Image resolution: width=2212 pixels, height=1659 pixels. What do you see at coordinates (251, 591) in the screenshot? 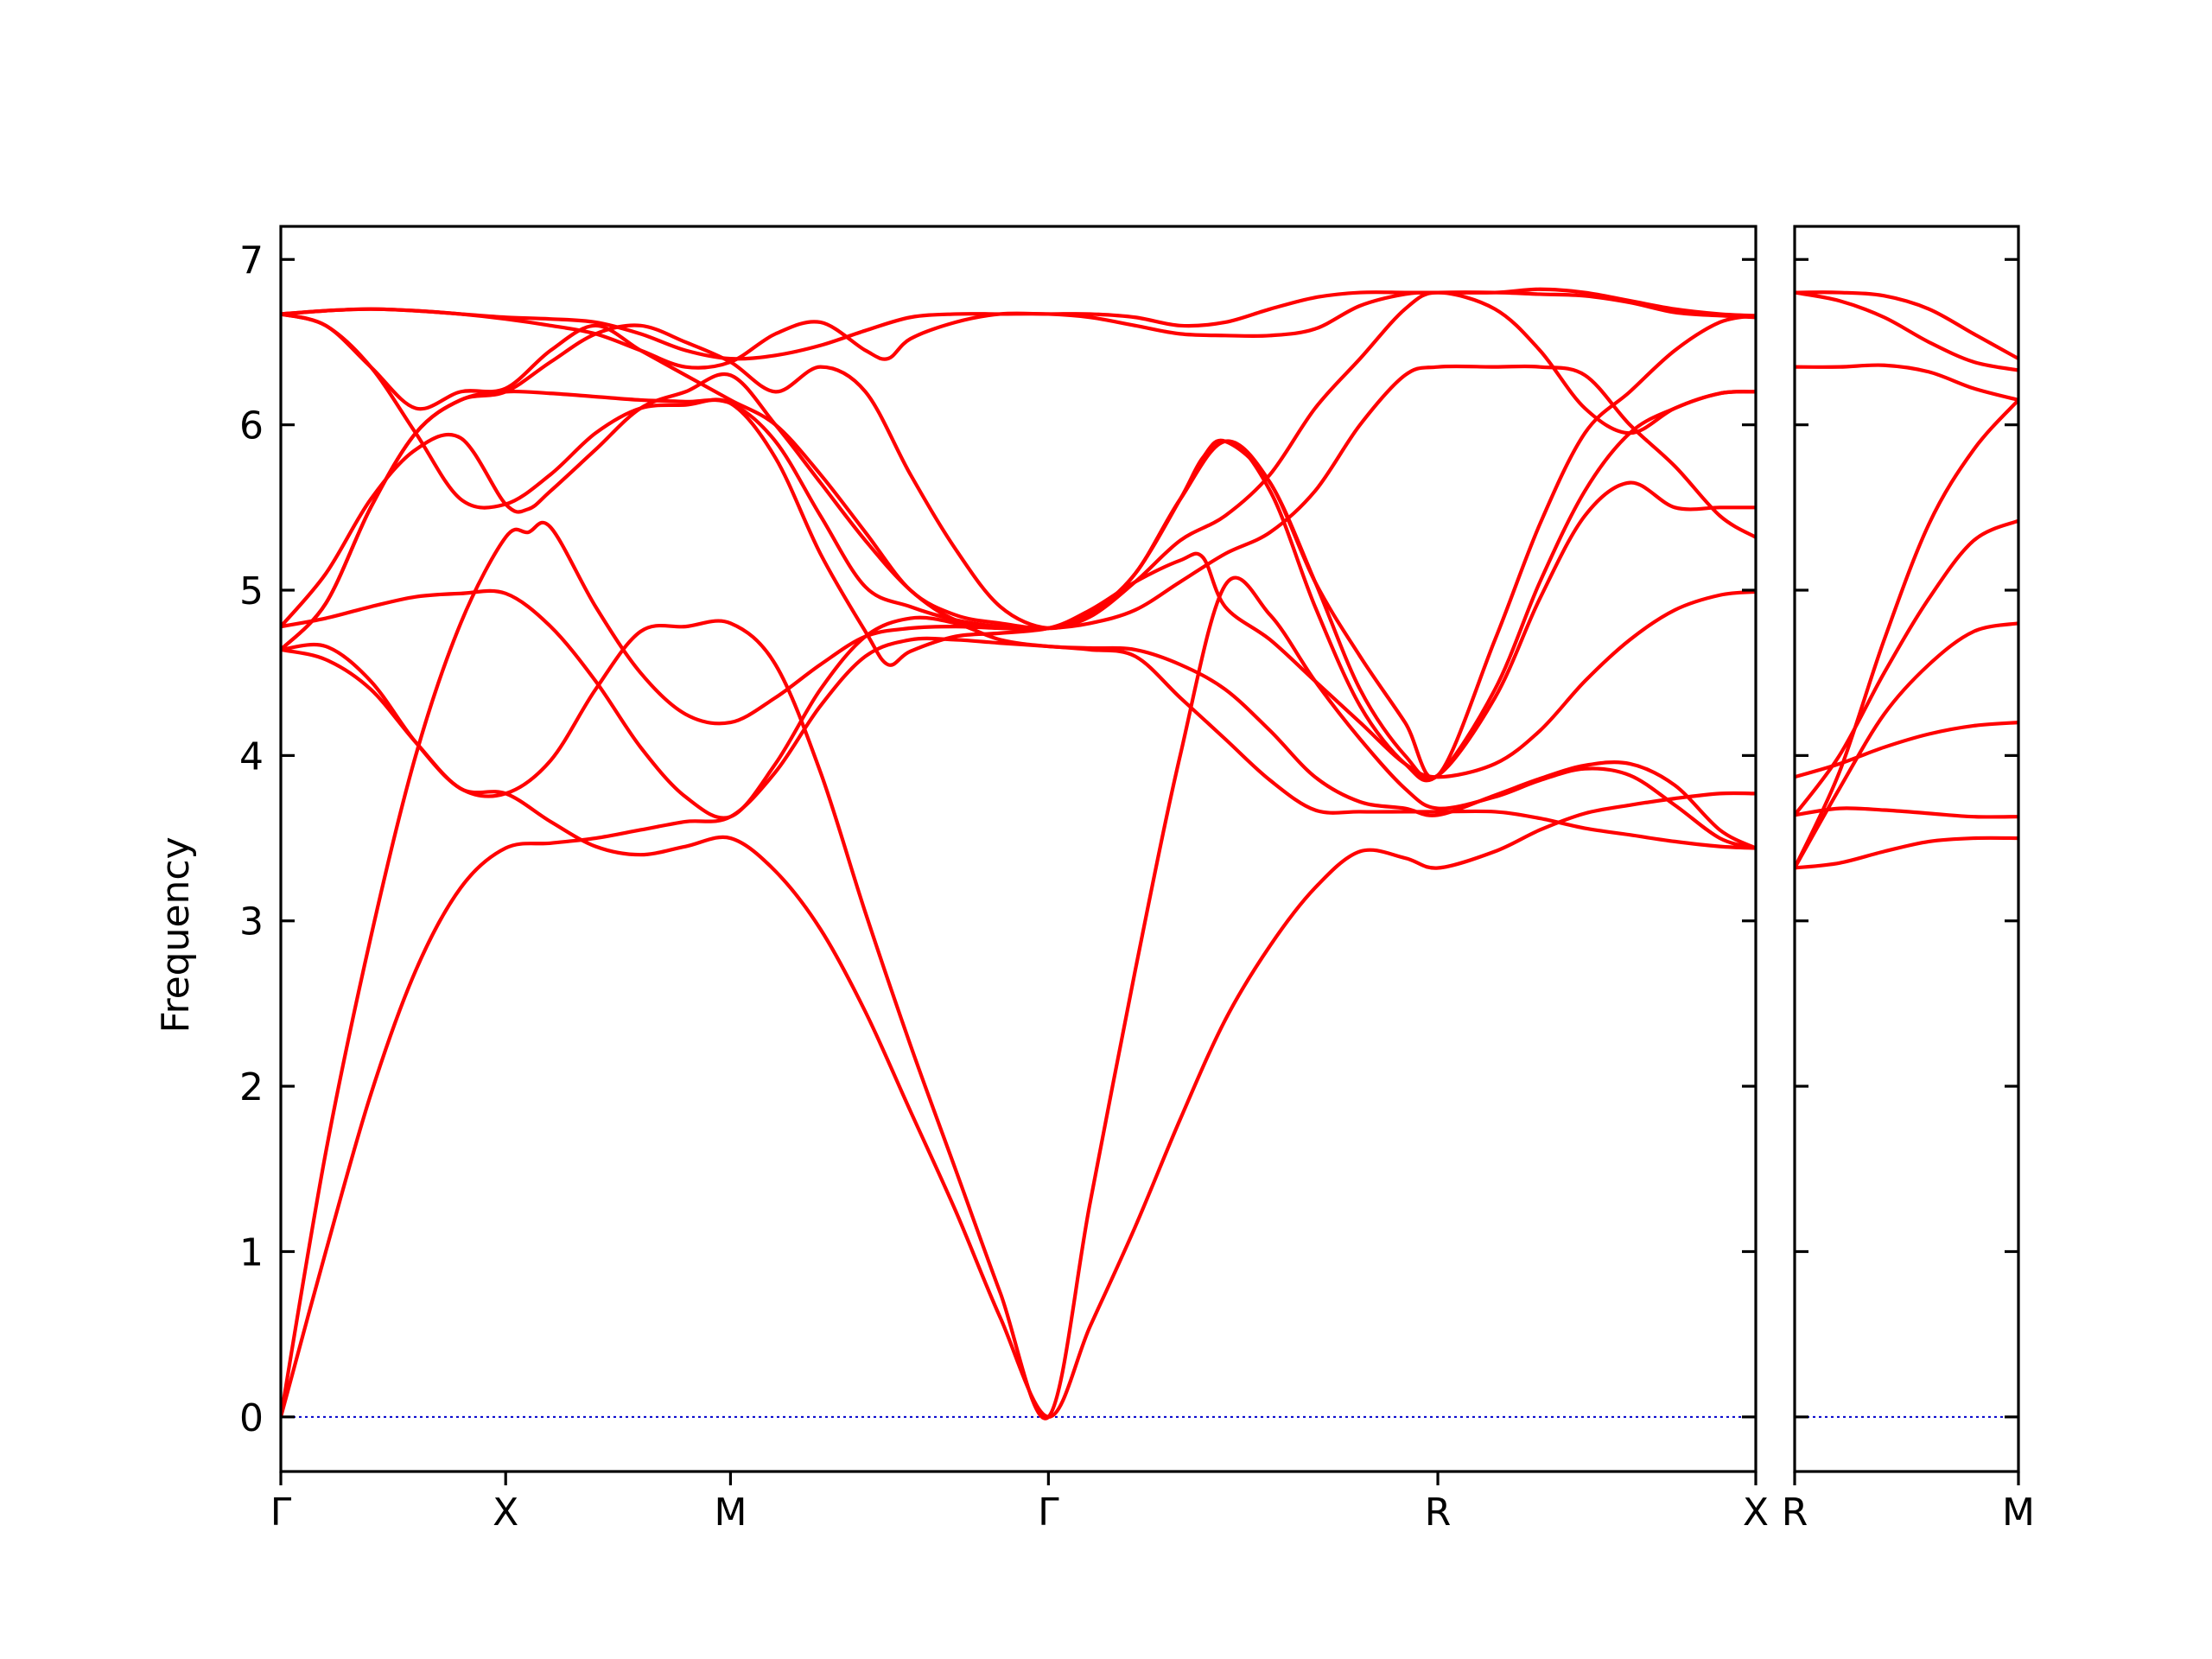
I see `y-tick-label: 5` at bounding box center [251, 591].